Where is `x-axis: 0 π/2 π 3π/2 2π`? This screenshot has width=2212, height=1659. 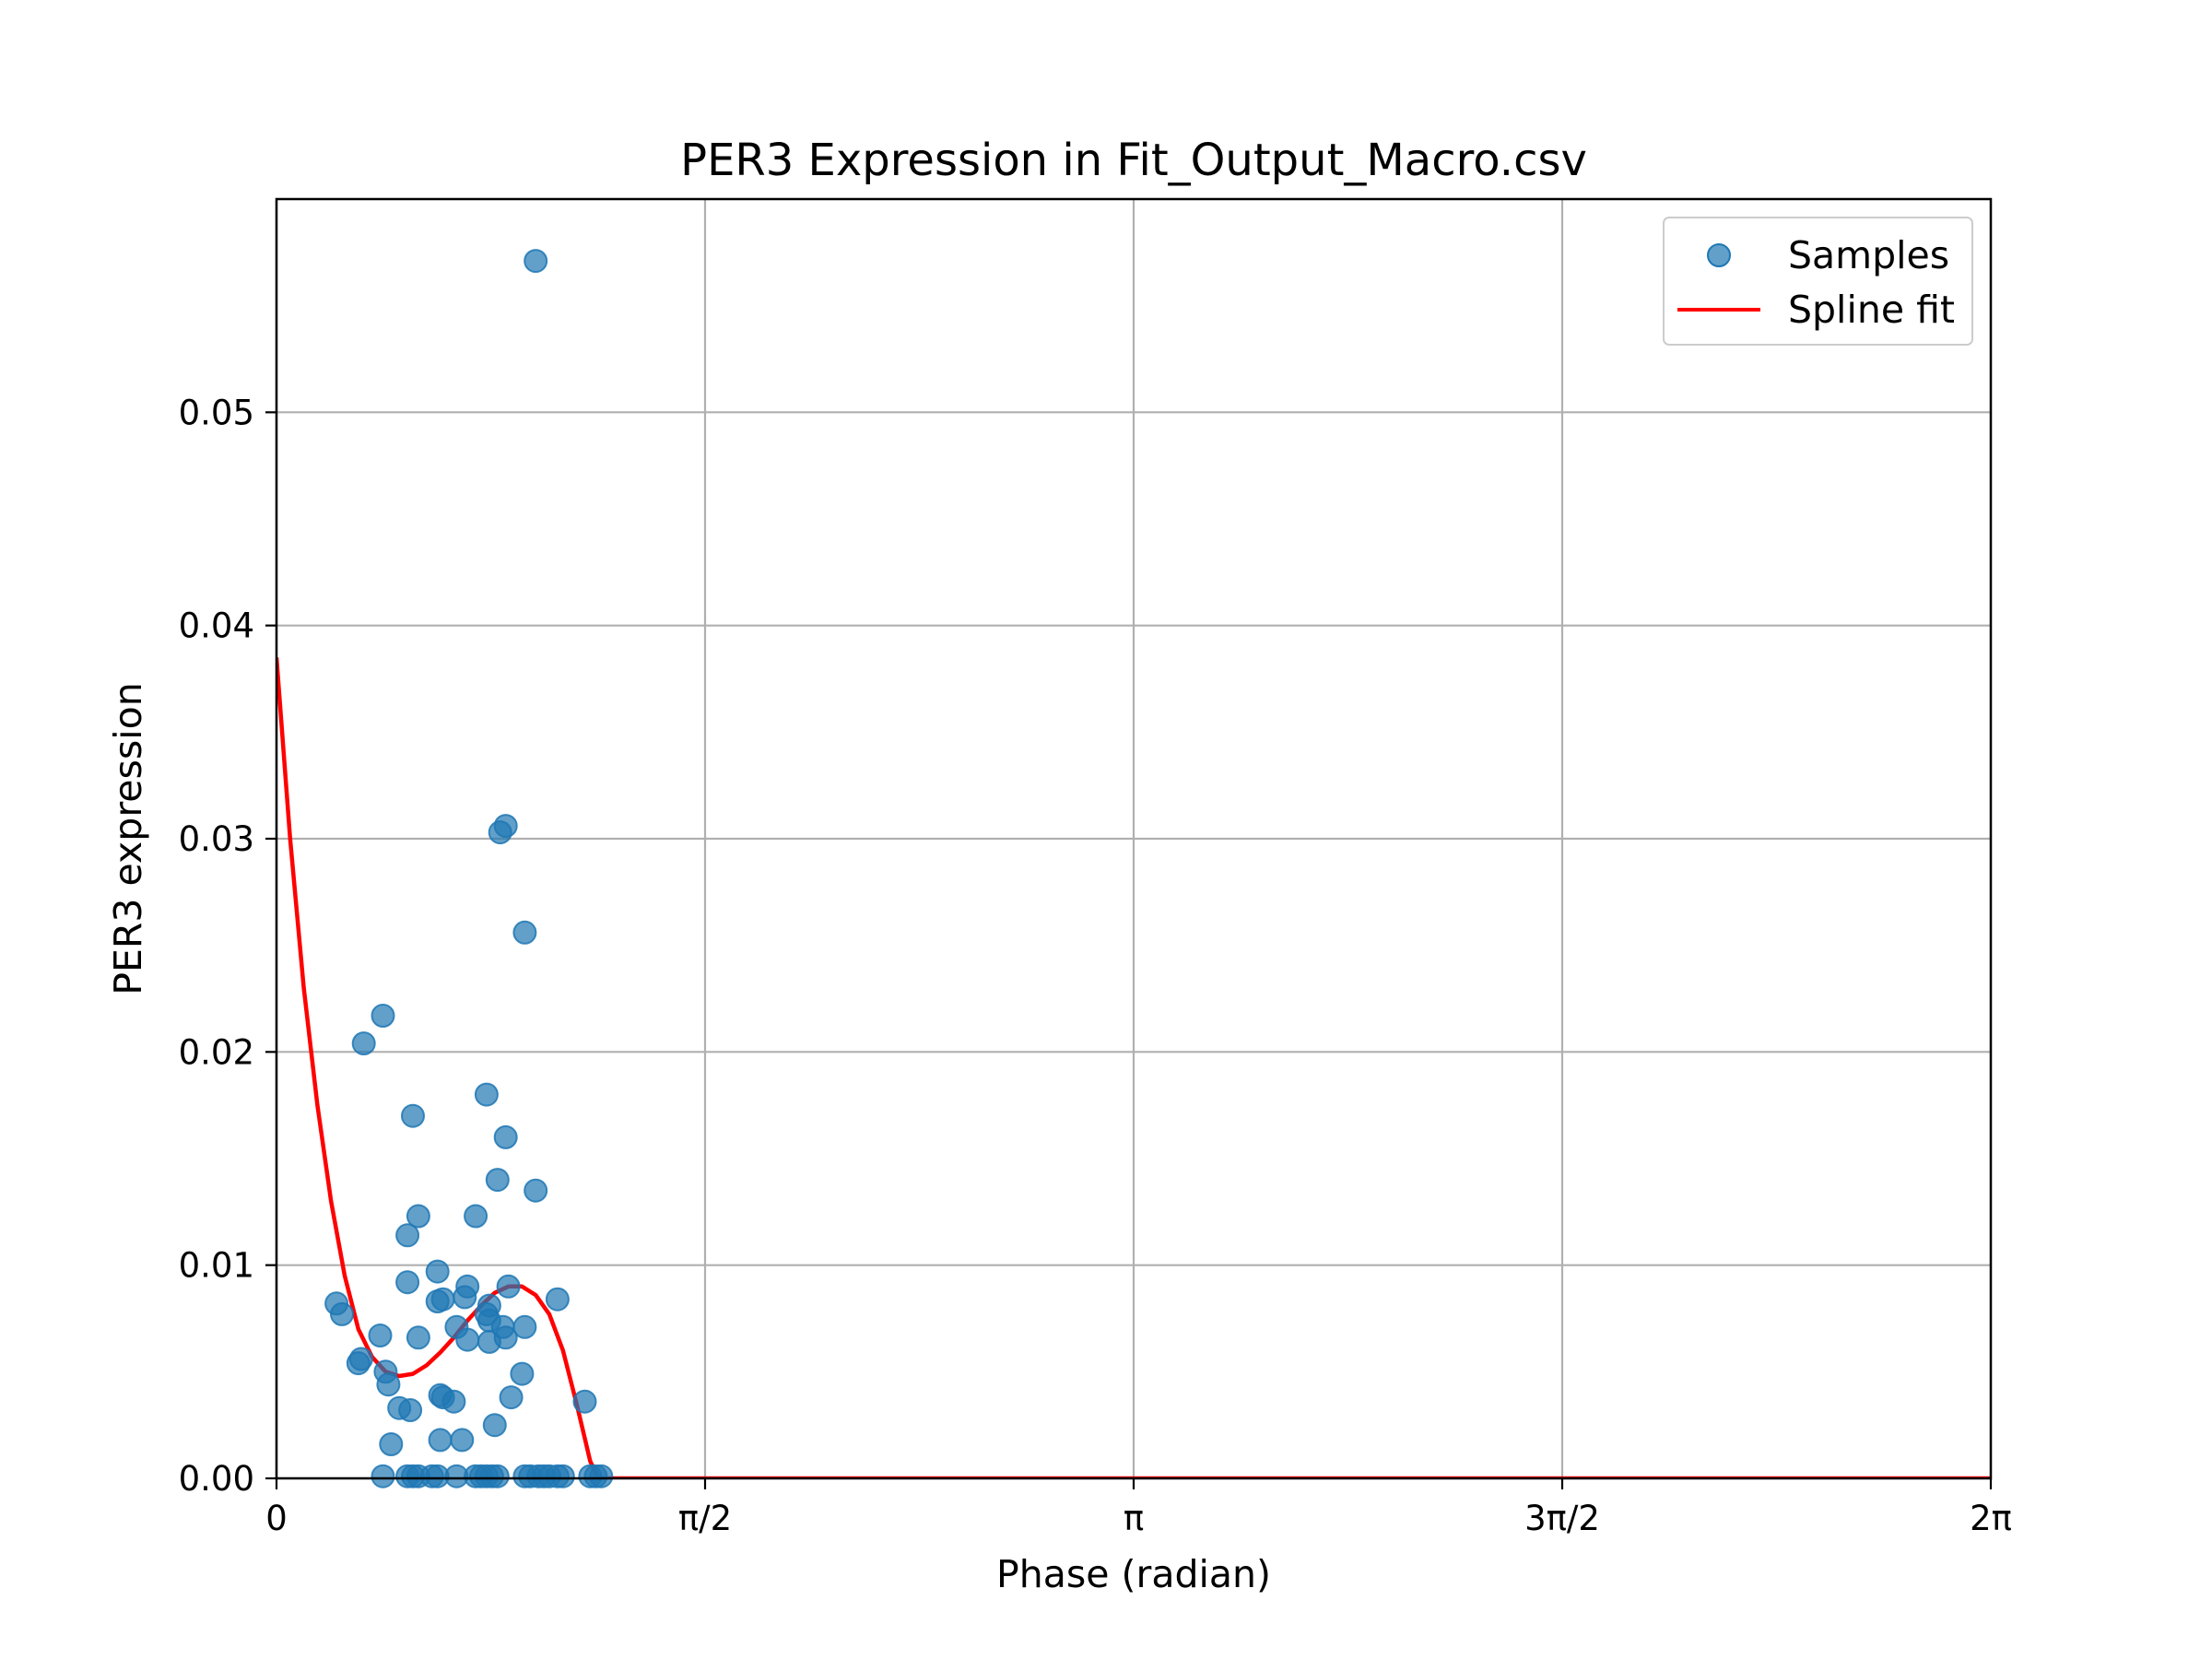
x-axis: 0 π/2 π 3π/2 2π is located at coordinates (1138, 1508).